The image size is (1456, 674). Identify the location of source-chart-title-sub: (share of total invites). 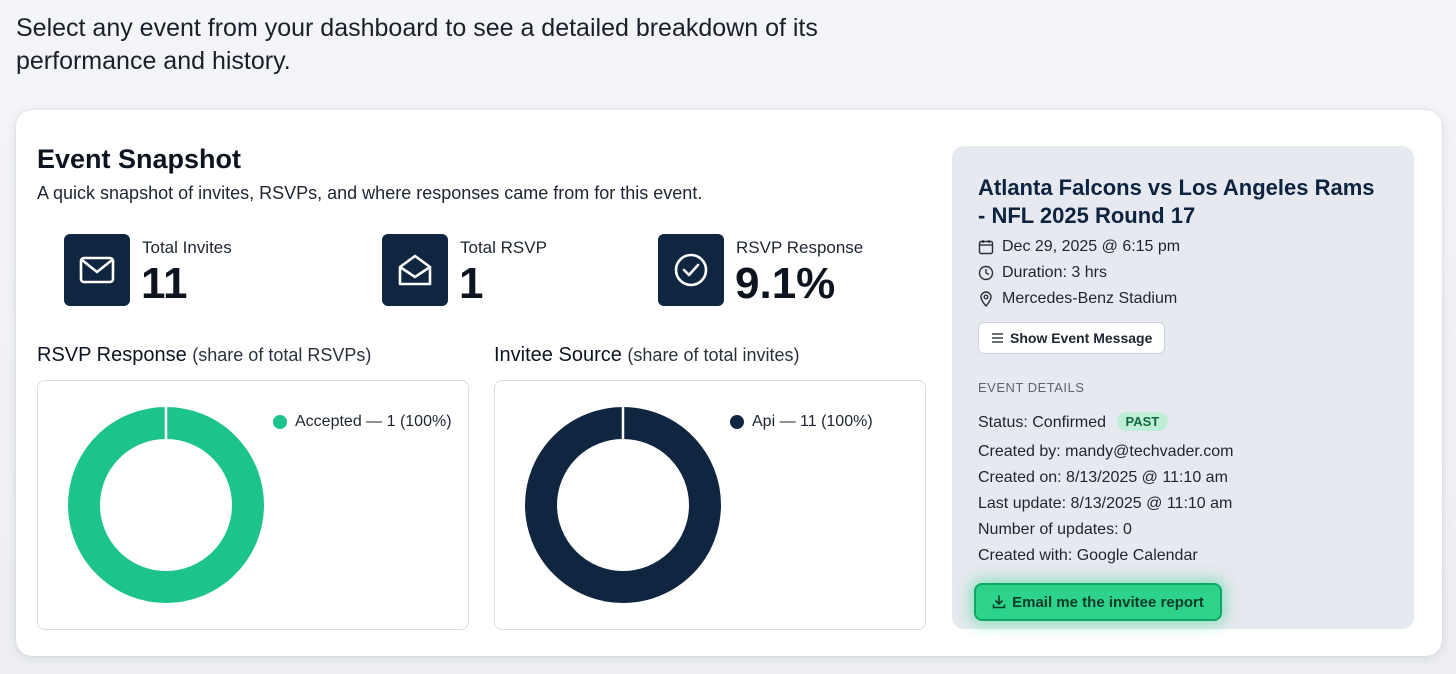
(713, 355).